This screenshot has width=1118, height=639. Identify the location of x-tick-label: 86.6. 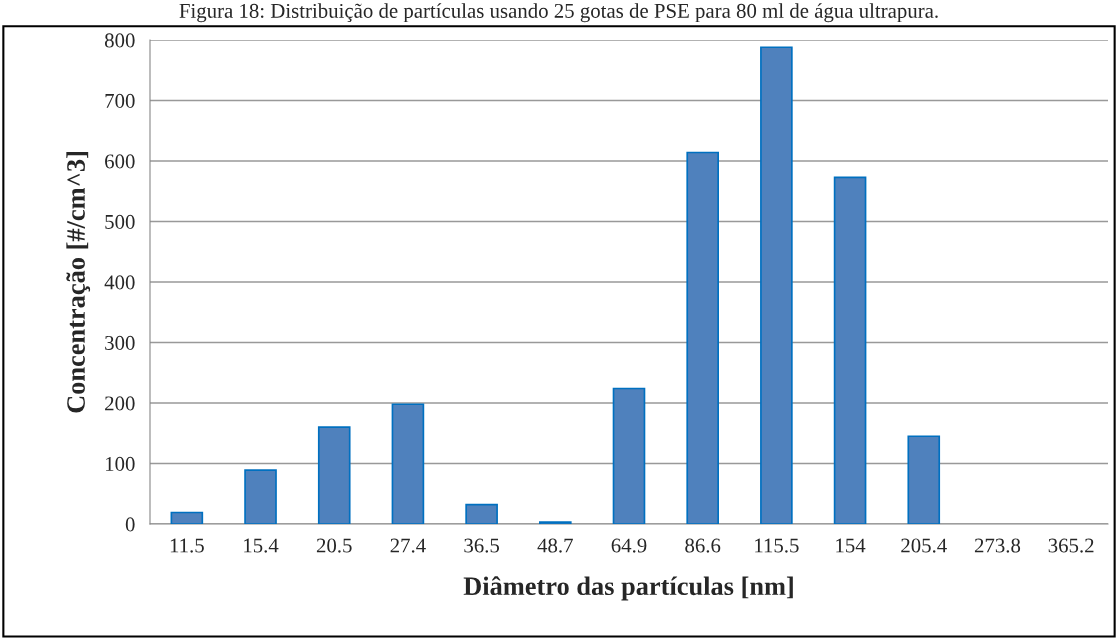
(703, 545).